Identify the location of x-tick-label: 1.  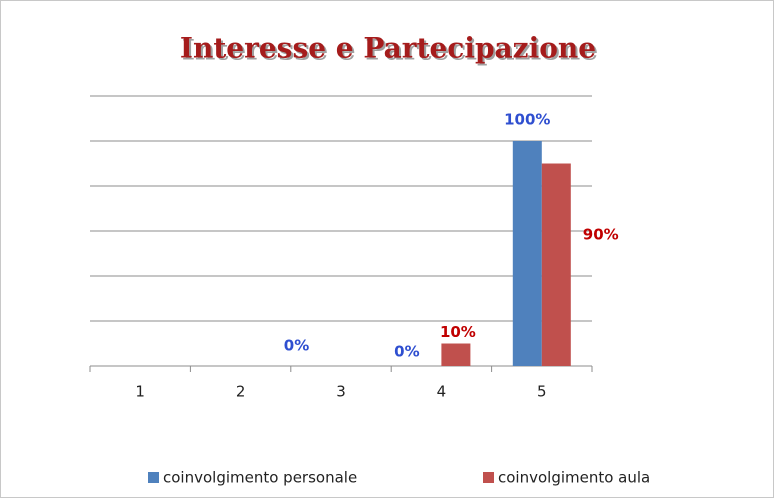
(140, 392).